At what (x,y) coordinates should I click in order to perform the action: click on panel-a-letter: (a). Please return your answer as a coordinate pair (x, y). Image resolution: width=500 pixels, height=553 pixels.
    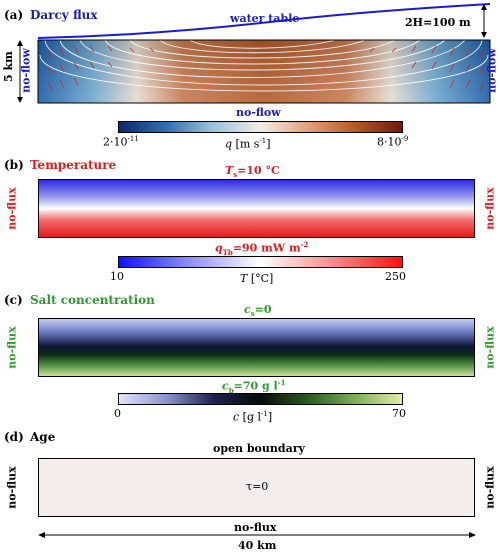
    Looking at the image, I should click on (14, 15).